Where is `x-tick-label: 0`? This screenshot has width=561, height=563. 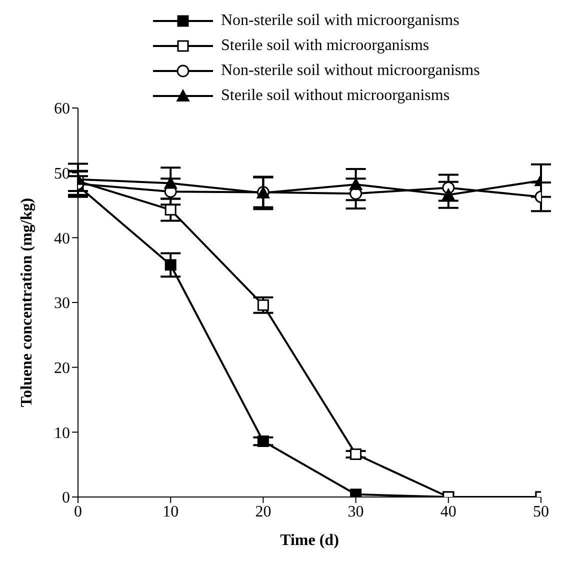
x-tick-label: 0 is located at coordinates (78, 511).